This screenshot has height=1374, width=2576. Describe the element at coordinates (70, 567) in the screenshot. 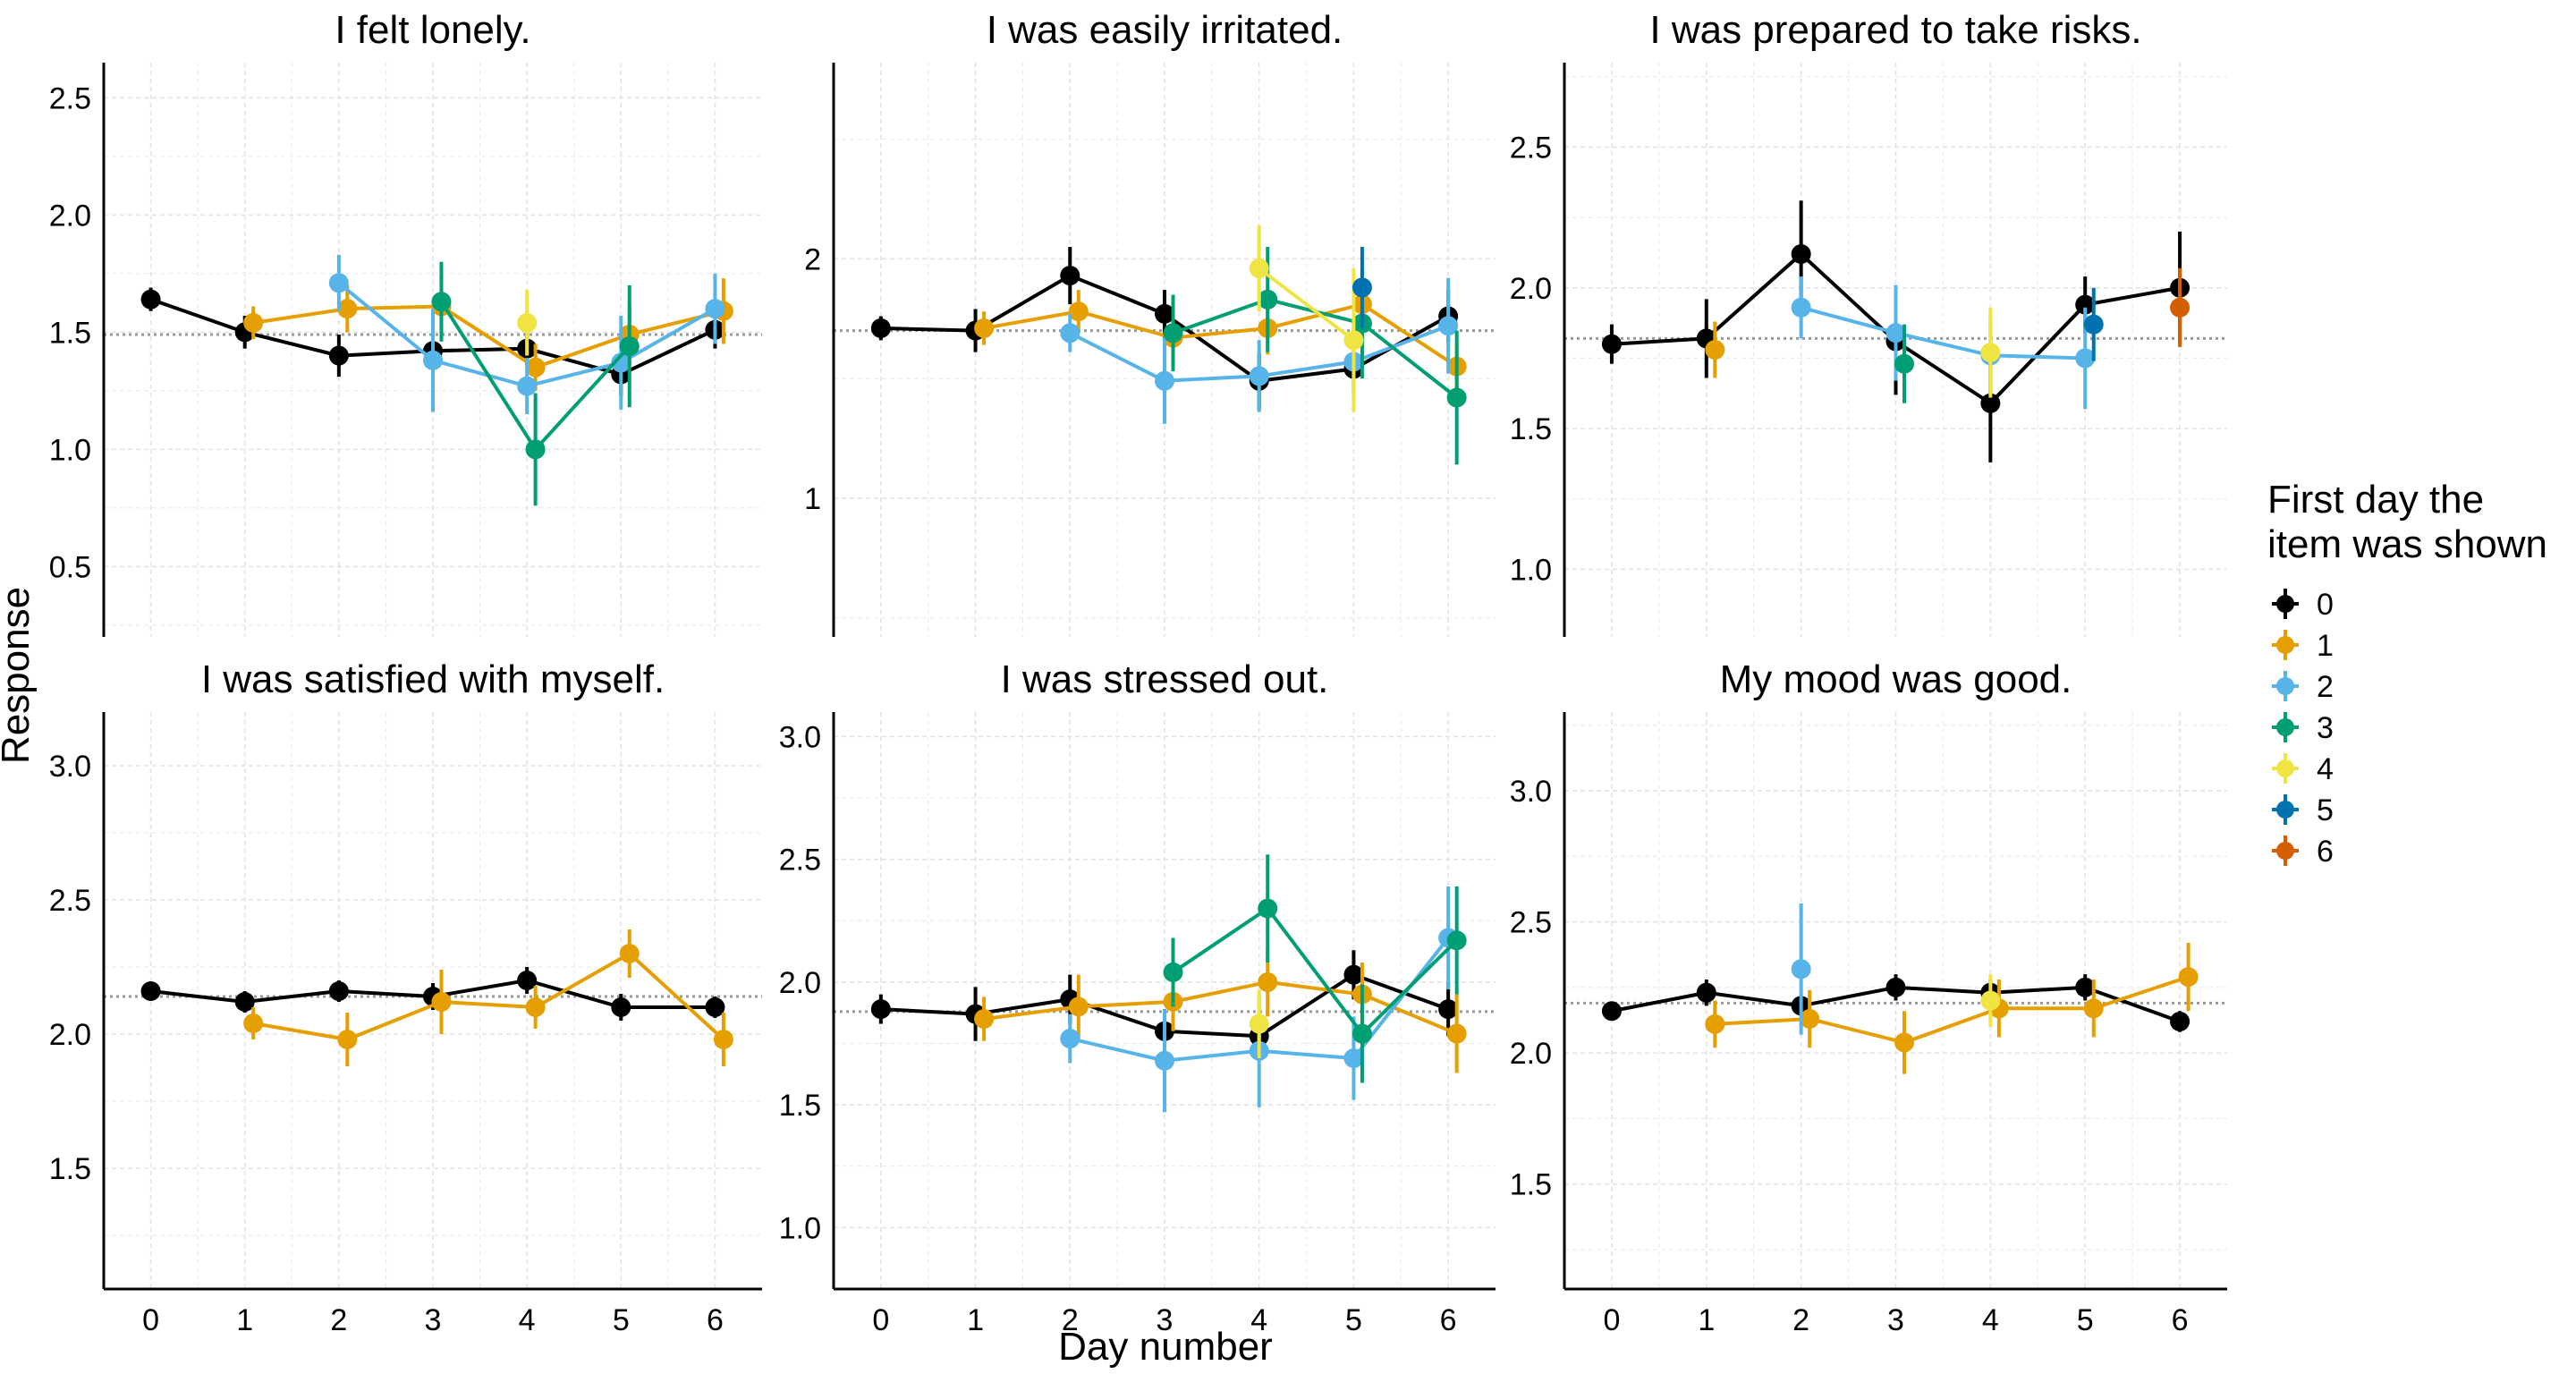

I see `y-tick-label: 0.5` at that location.